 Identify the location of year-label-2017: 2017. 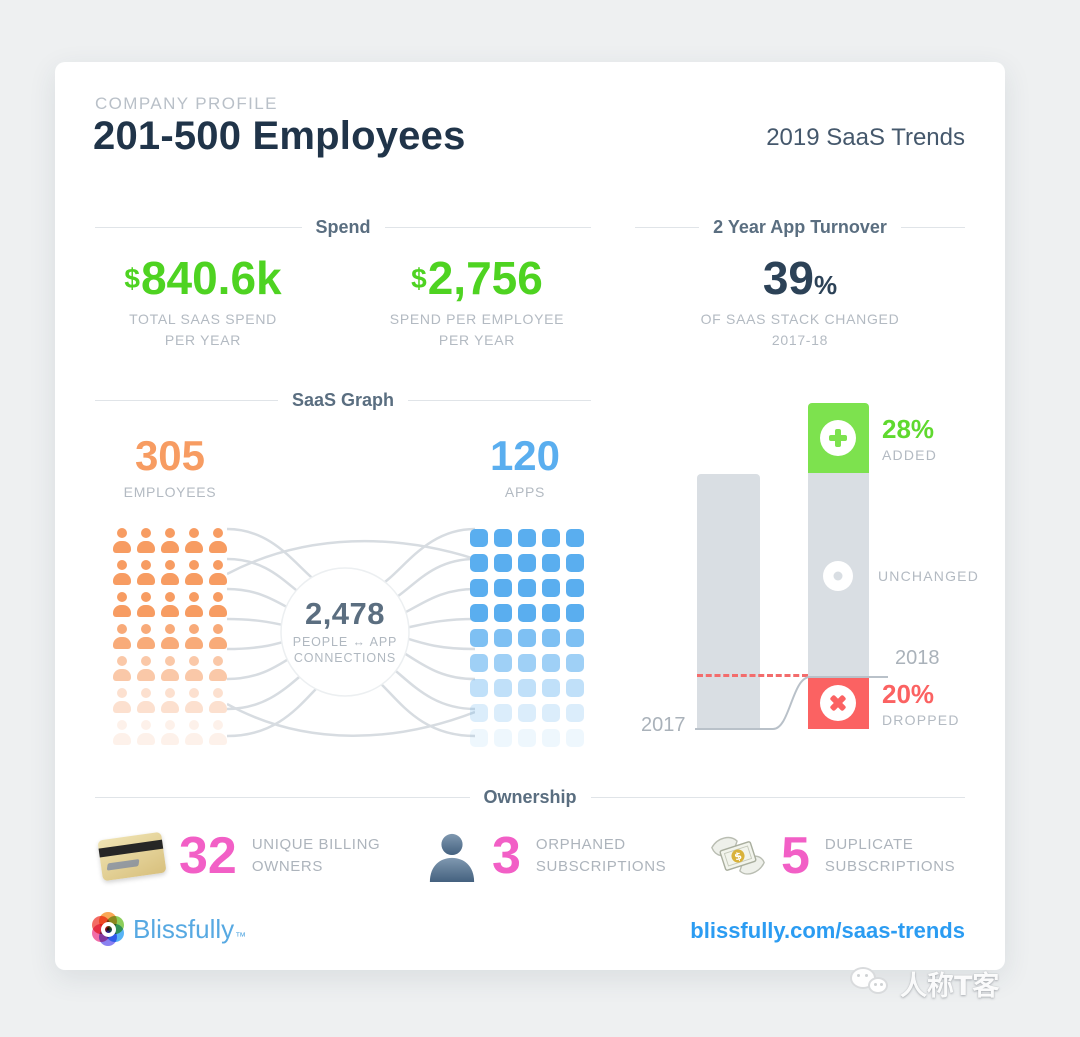
(663, 725).